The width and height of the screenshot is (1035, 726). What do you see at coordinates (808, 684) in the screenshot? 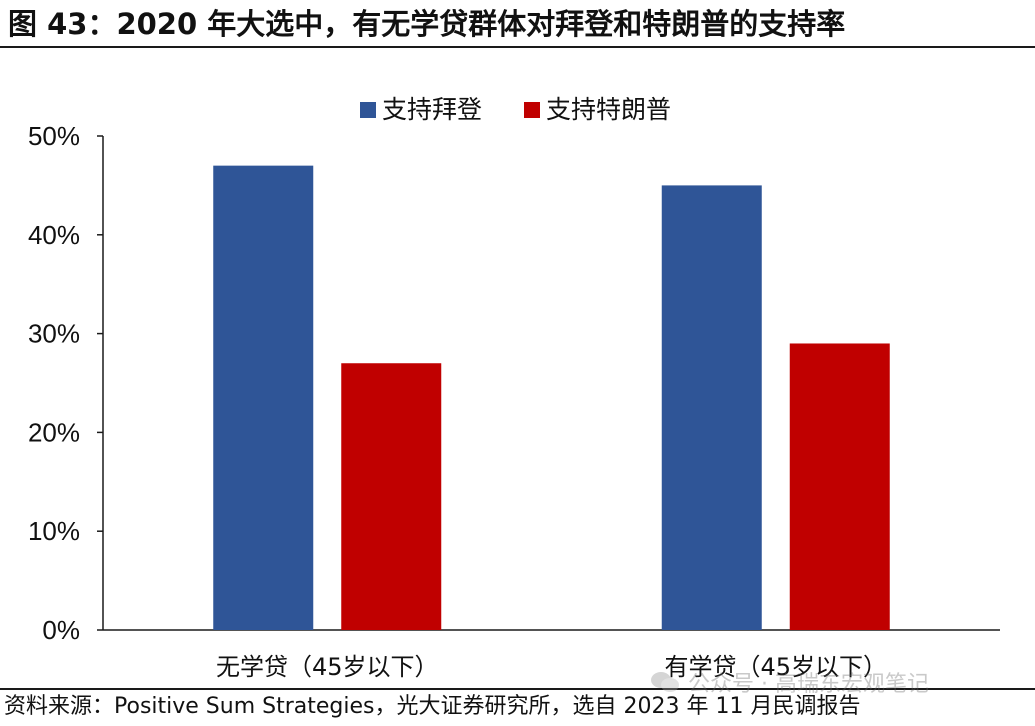
I see `watermark-text: 公众号 · 高瑞东宏观笔记` at bounding box center [808, 684].